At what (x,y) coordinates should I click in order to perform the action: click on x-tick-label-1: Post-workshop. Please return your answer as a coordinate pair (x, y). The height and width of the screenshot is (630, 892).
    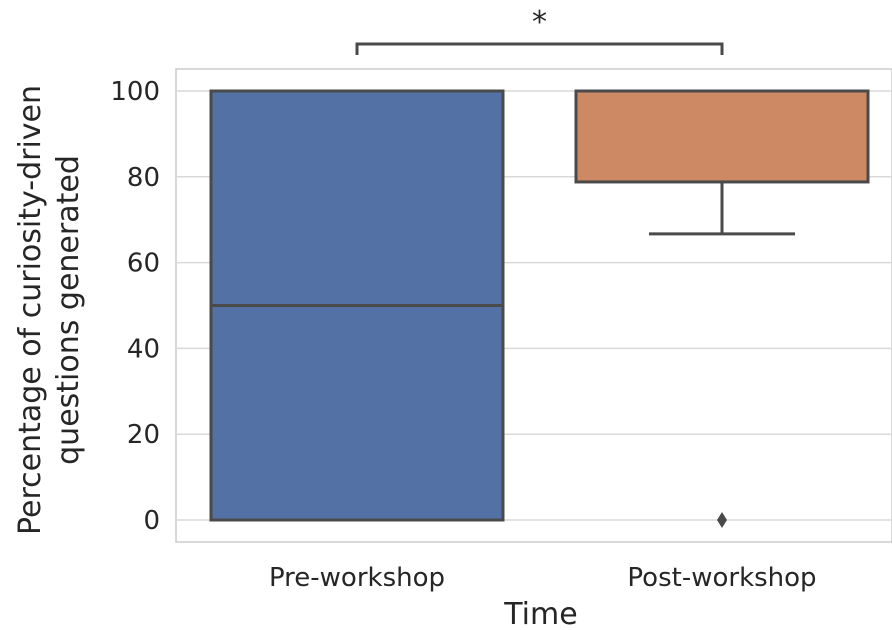
    Looking at the image, I should click on (721, 578).